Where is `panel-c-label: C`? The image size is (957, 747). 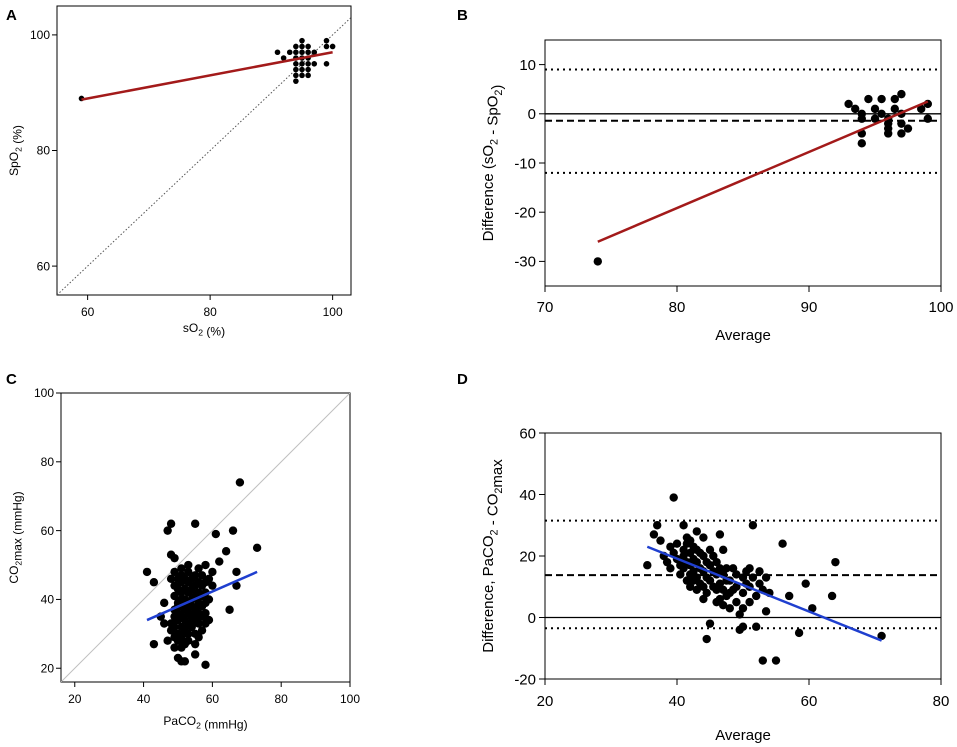
panel-c-label: C is located at coordinates (11, 379).